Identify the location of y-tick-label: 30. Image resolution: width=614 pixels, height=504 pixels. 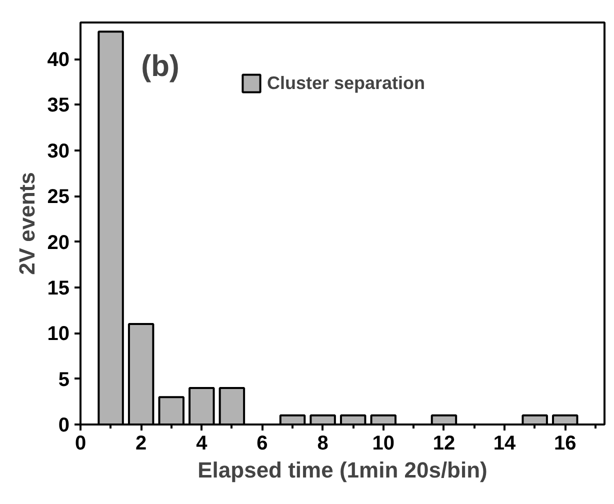
(58, 151).